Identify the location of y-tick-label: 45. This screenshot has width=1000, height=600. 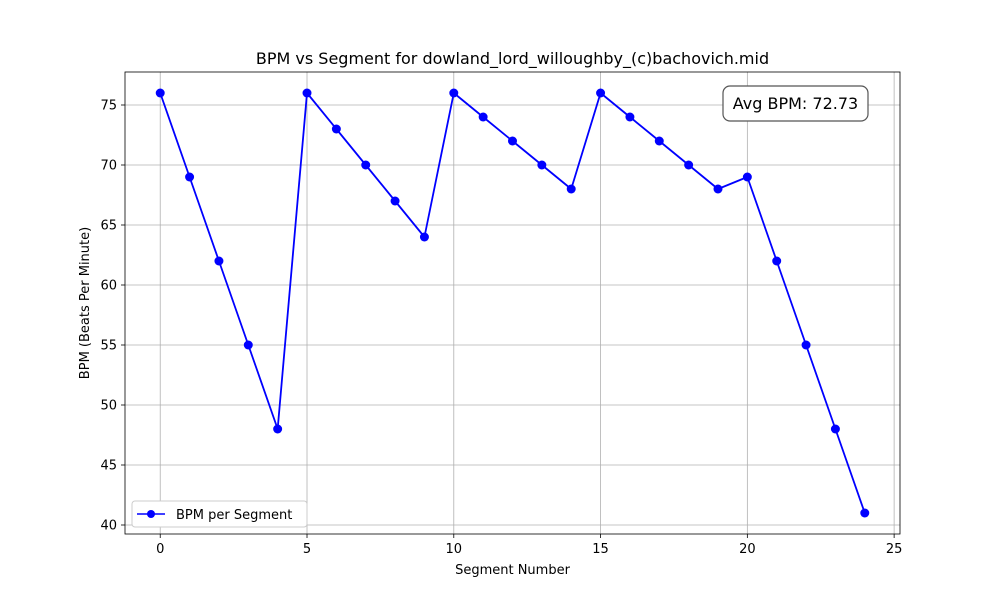
(108, 466).